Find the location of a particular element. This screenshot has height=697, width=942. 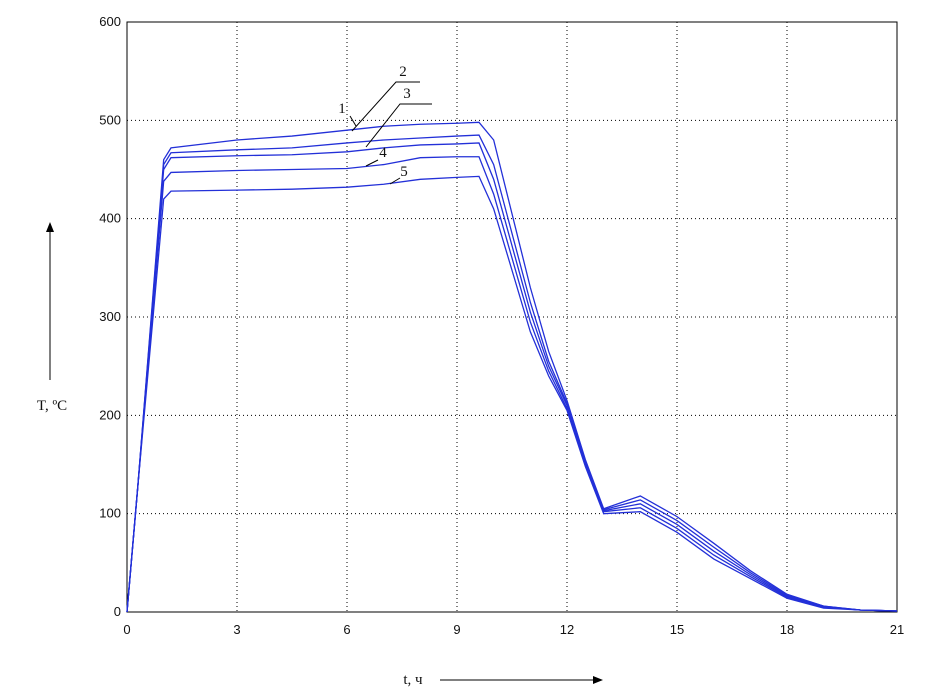

series-annotation: 2 is located at coordinates (403, 72).